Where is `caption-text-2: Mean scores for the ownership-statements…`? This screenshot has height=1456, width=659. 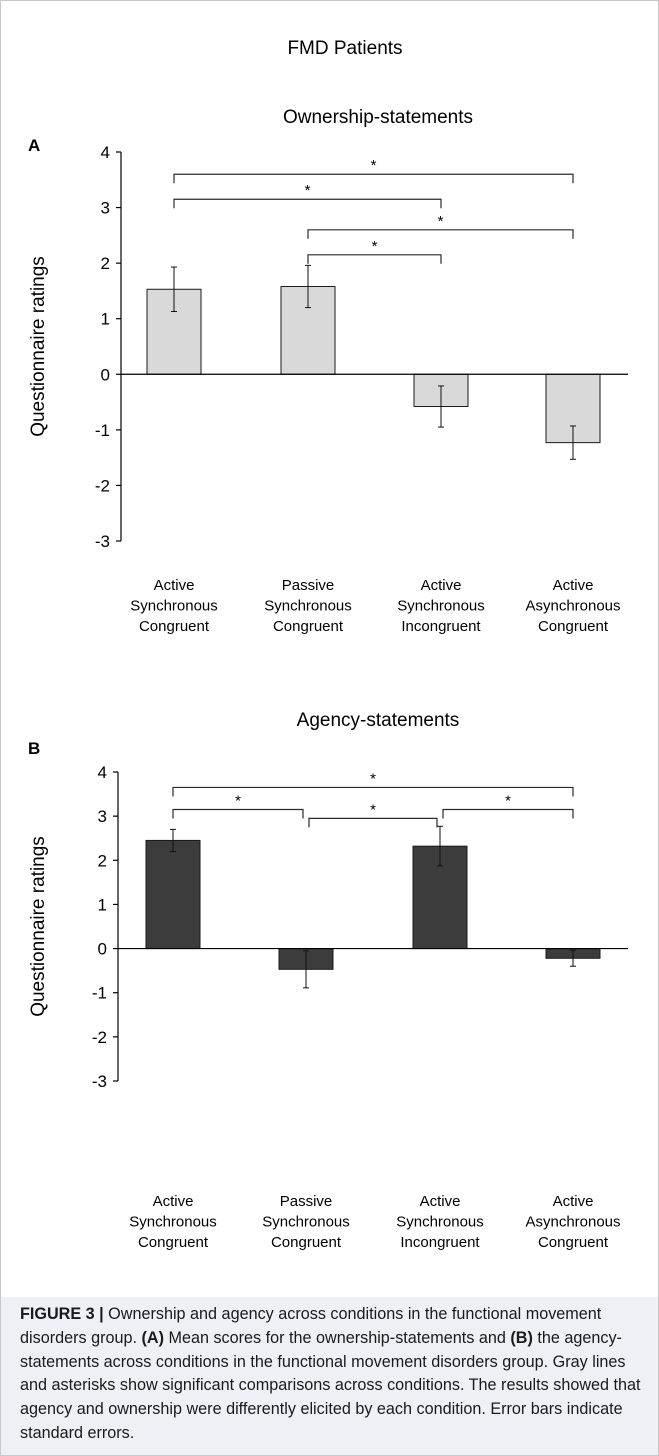
caption-text-2: Mean scores for the ownership-statements… is located at coordinates (337, 1337).